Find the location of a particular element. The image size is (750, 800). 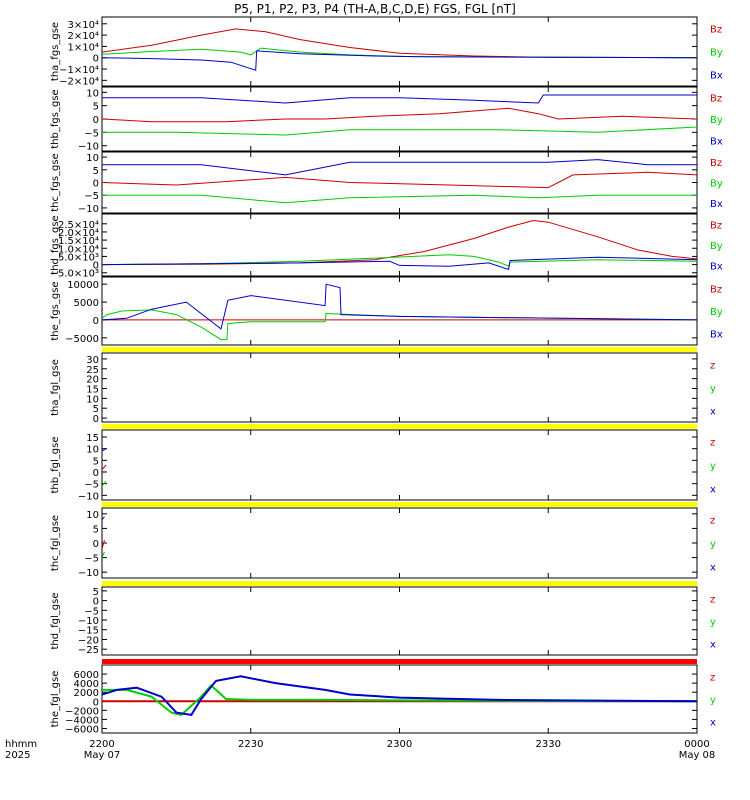

x-tick-label: 2230 is located at coordinates (250, 744).